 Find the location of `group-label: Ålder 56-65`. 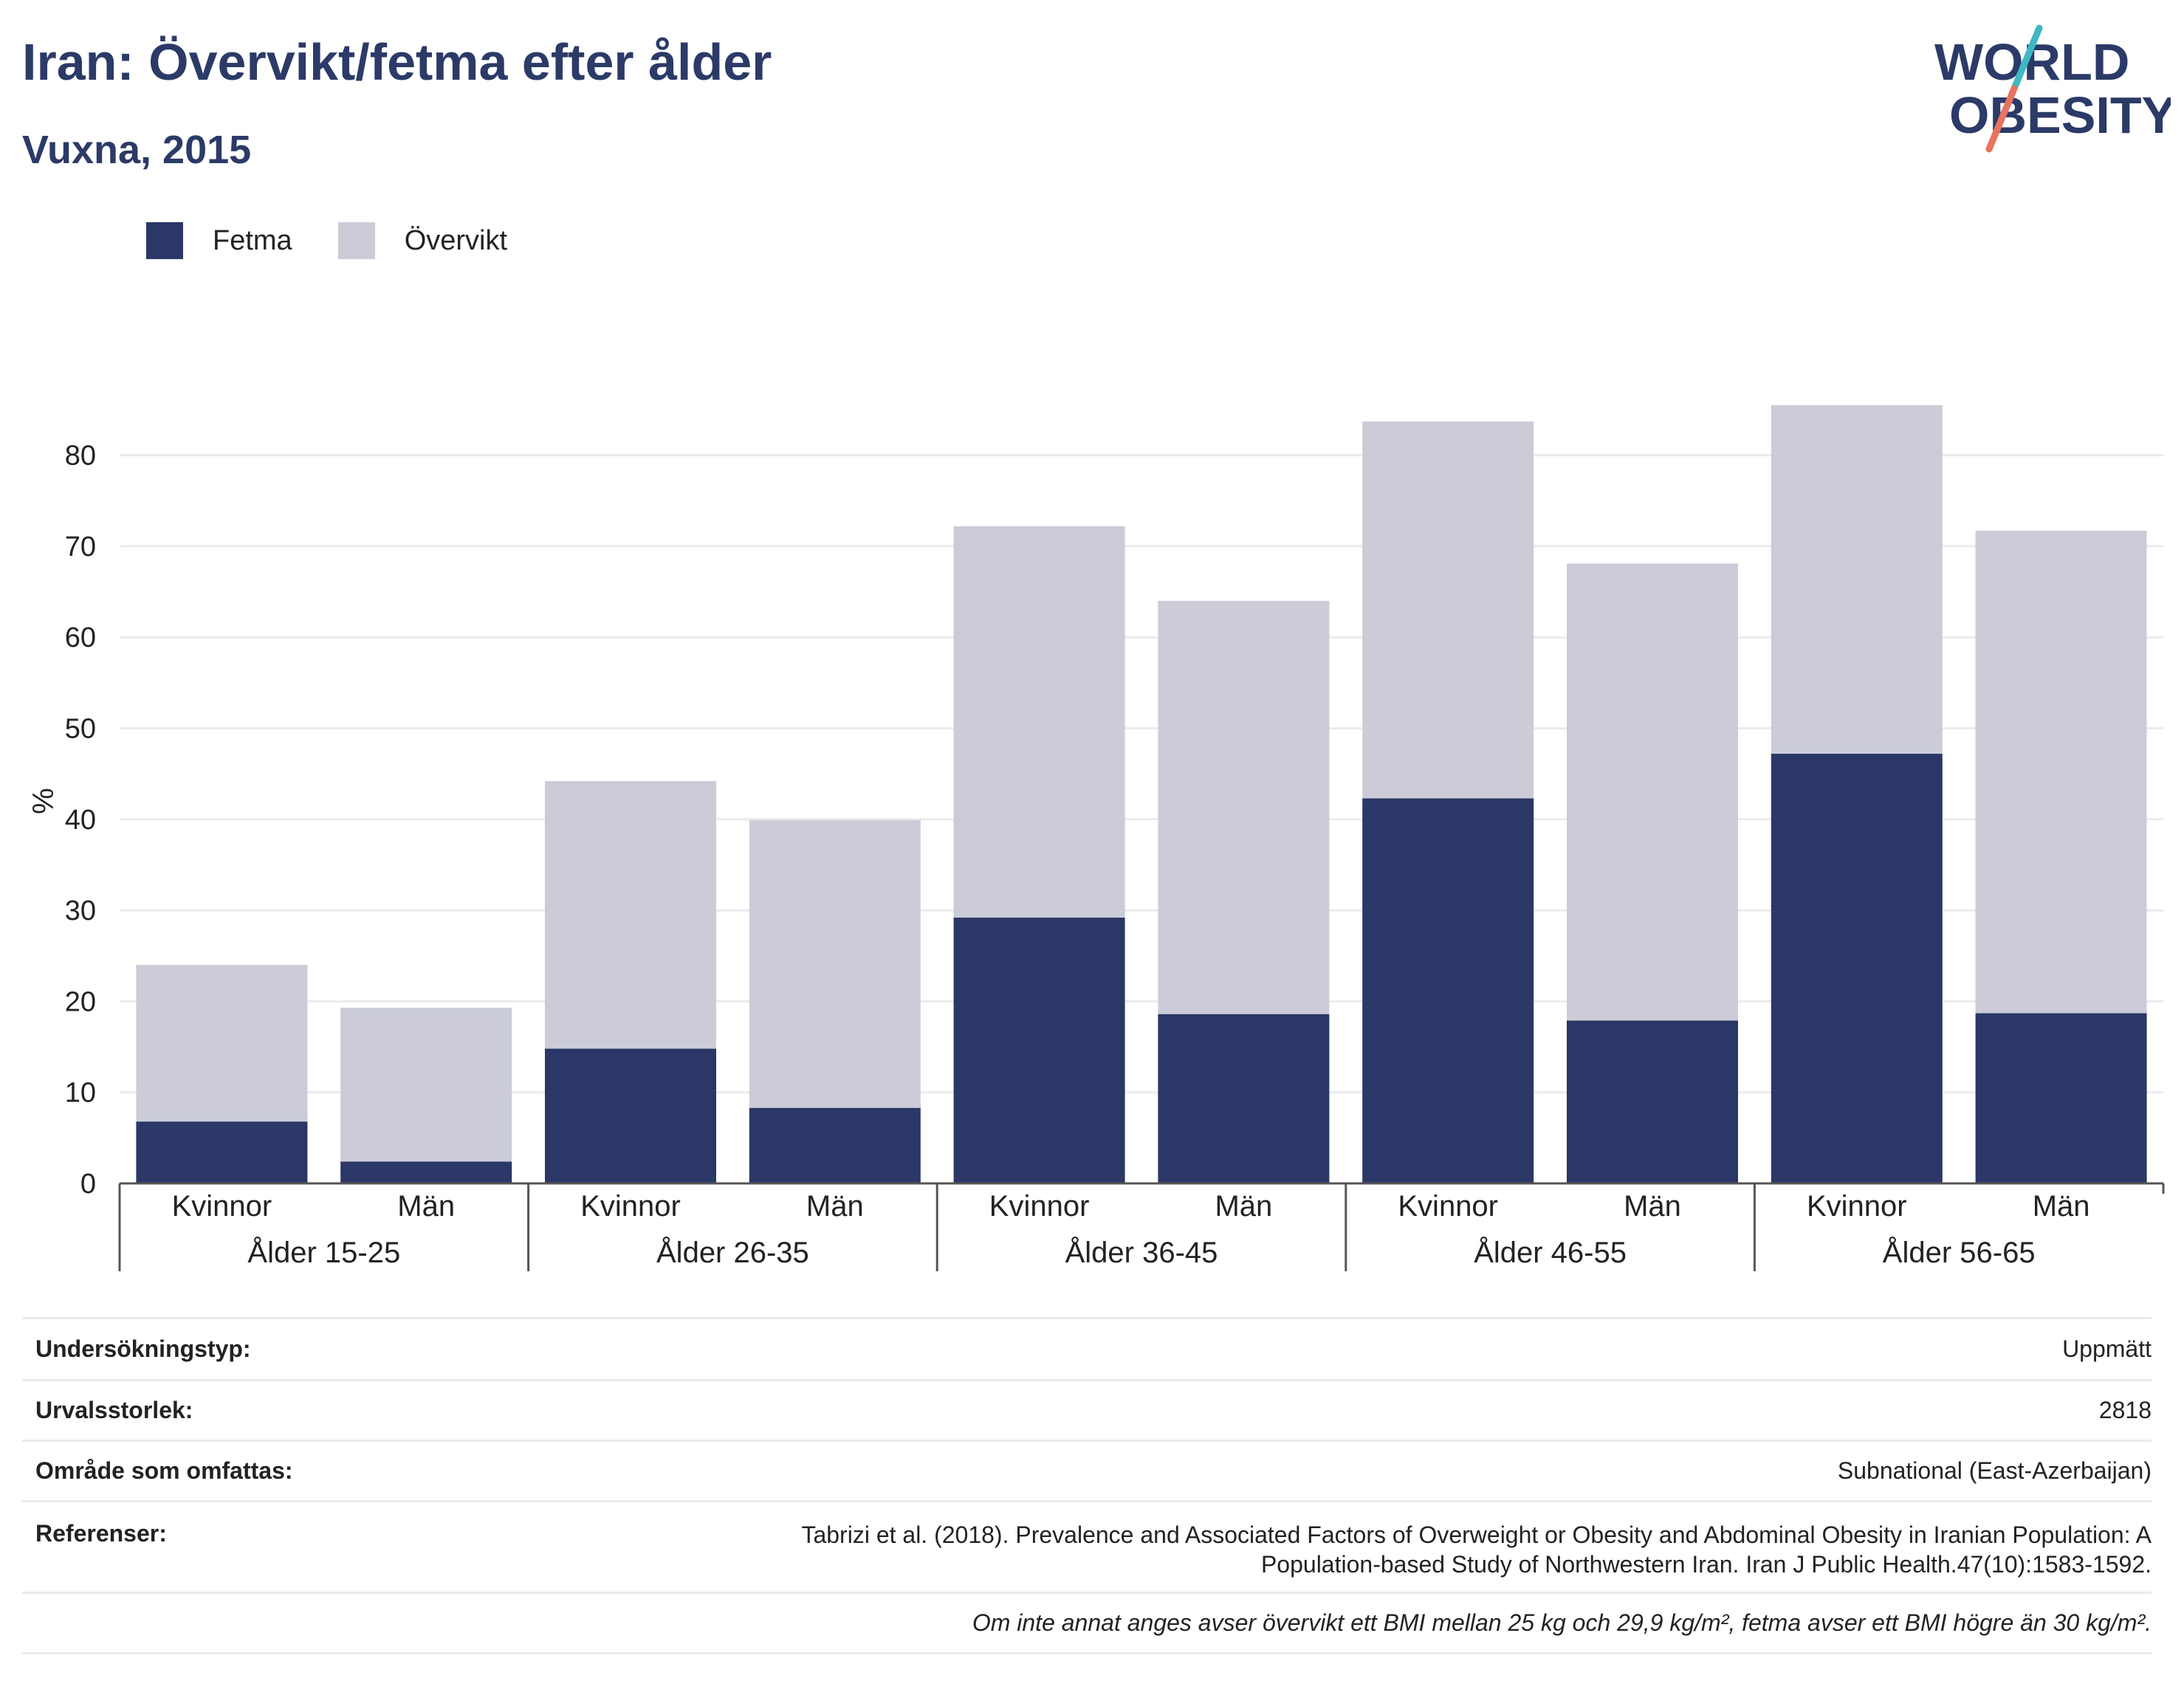

group-label: Ålder 56-65 is located at coordinates (1959, 1252).